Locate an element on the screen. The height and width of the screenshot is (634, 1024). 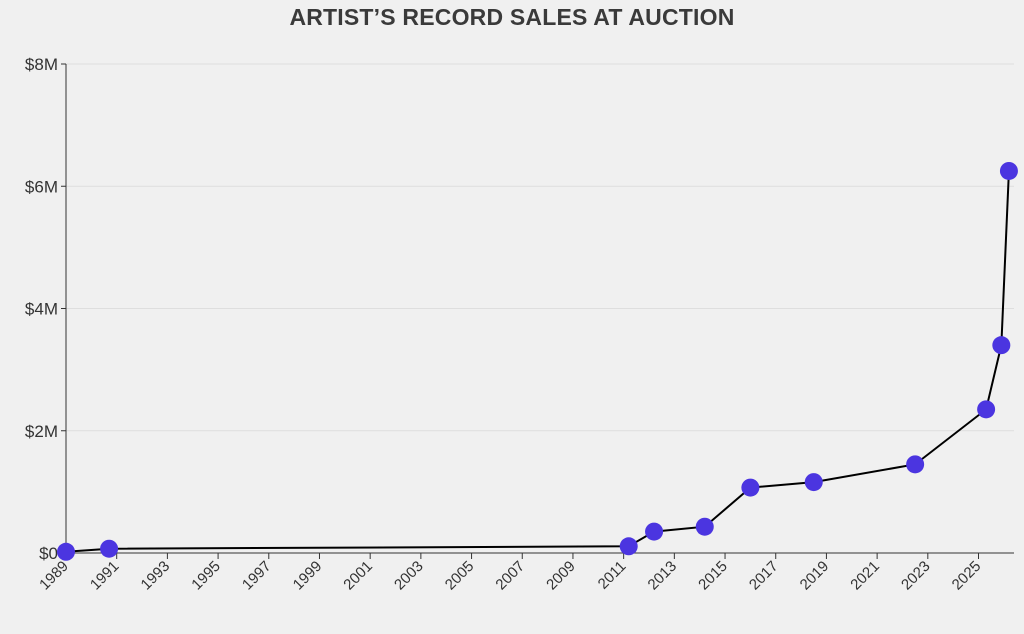
y-tick-label: $2M is located at coordinates (41, 431).